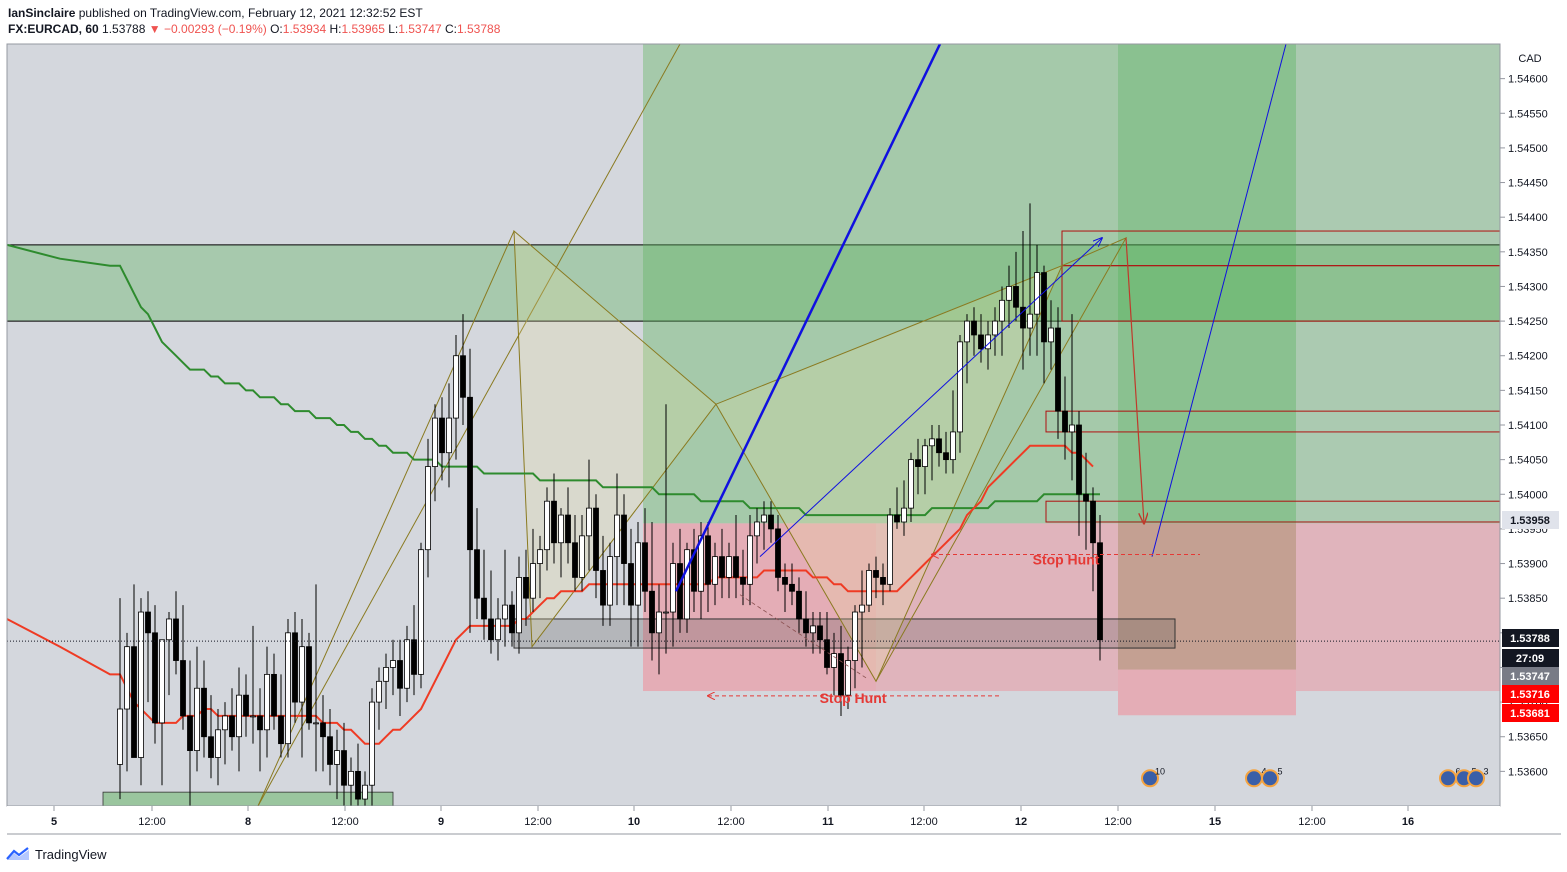 The width and height of the screenshot is (1567, 872). I want to click on economic-event-badge: 10, so click(1153, 777).